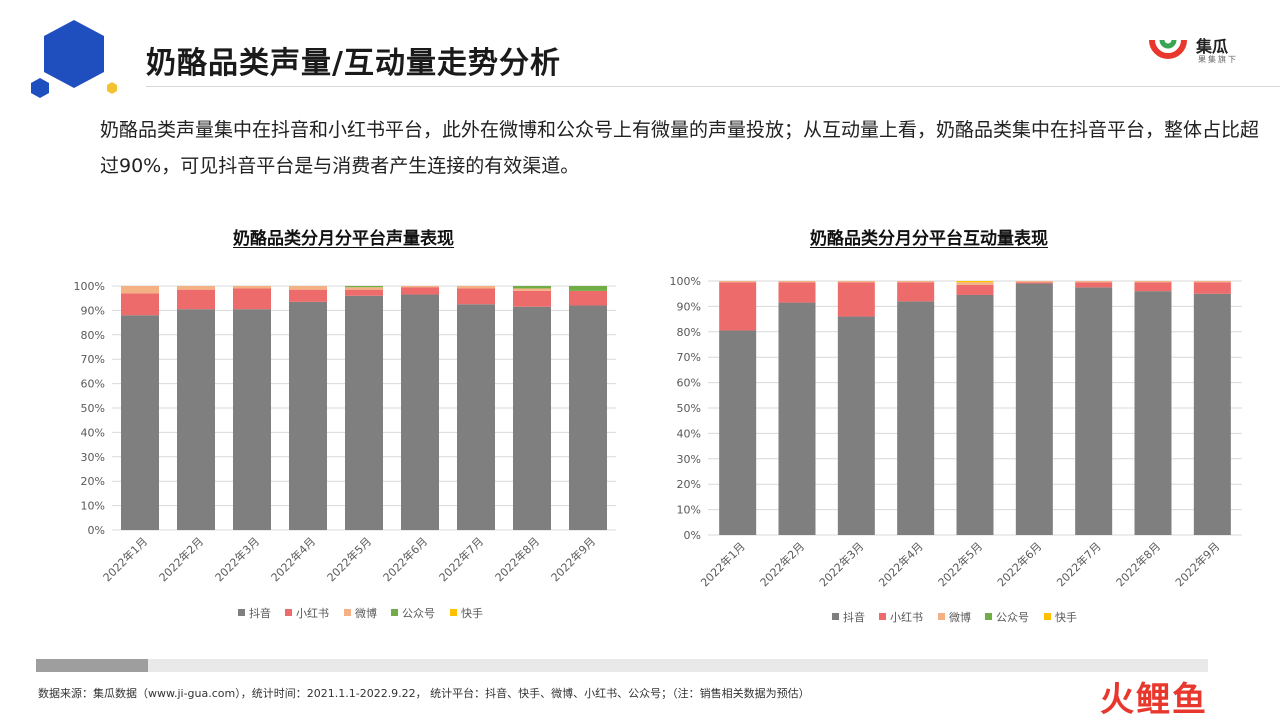  Describe the element at coordinates (92, 665) in the screenshot. I see `progress-fill` at that location.